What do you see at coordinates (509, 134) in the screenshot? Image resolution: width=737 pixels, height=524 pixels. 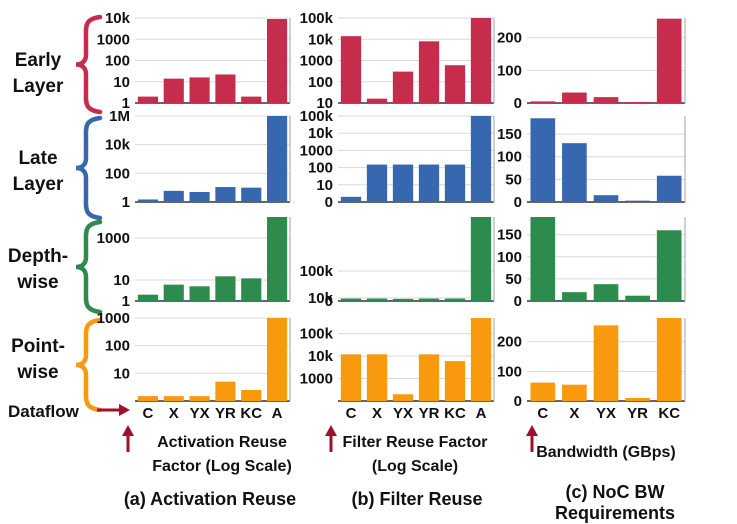 I see `y-tick-label: 150` at bounding box center [509, 134].